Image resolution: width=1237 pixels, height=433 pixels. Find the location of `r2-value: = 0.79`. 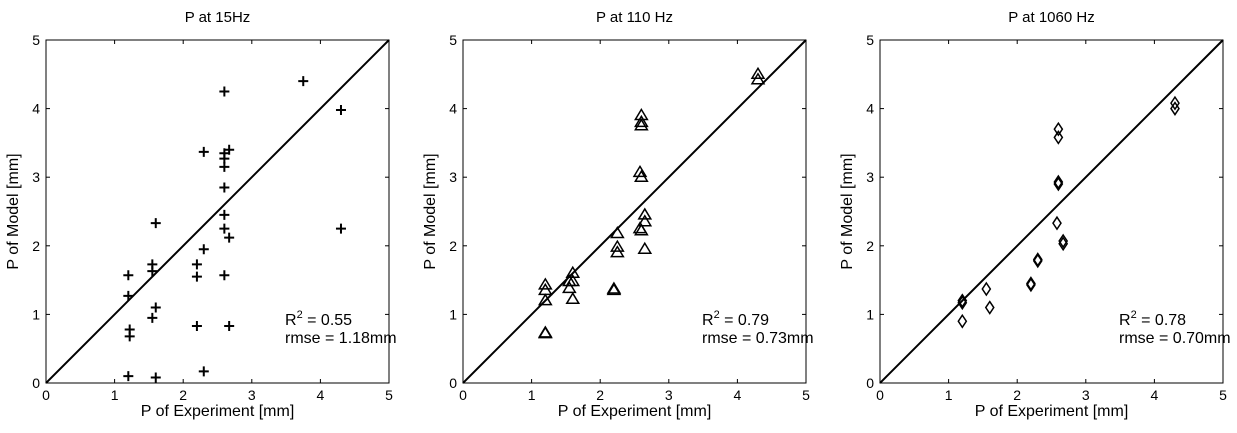

r2-value: = 0.79 is located at coordinates (744, 320).